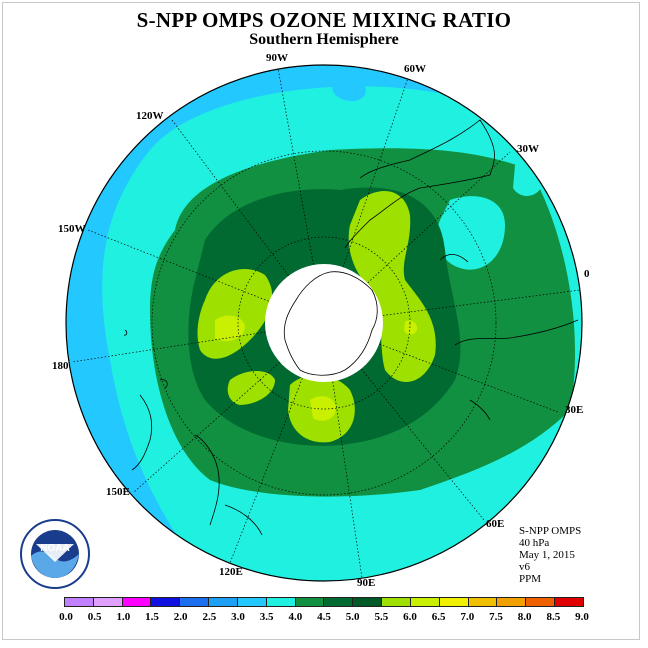  Describe the element at coordinates (438, 617) in the screenshot. I see `colorbar-tick-label: 6.5` at that location.